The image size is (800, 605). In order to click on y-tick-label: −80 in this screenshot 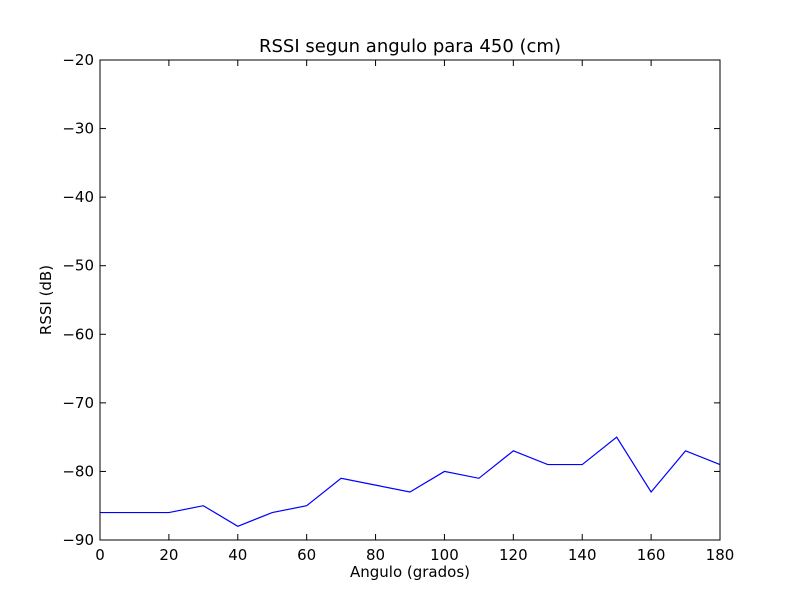, I will do `click(78, 471)`.